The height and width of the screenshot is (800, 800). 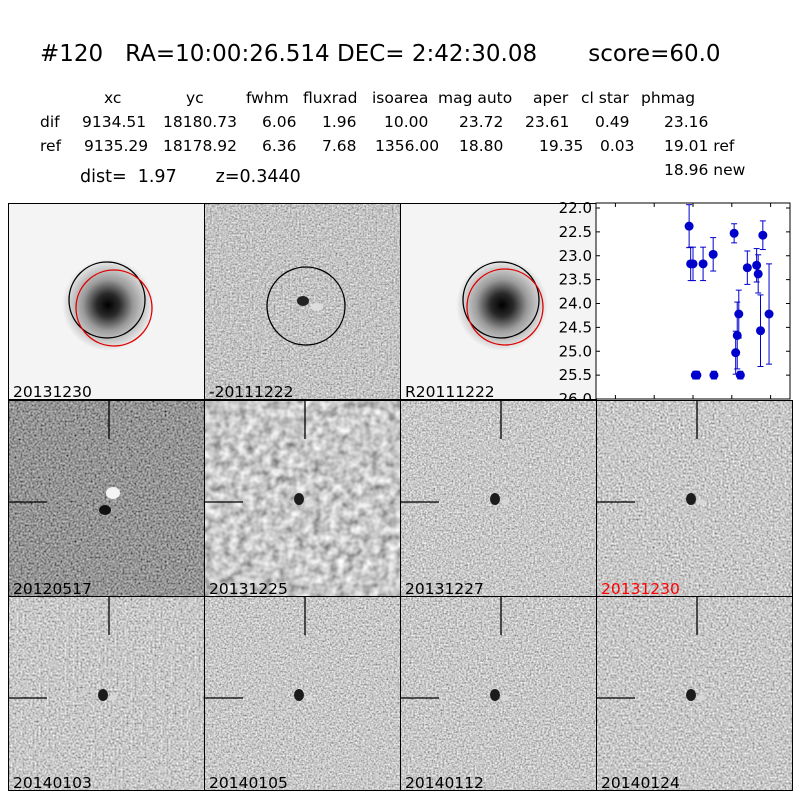 What do you see at coordinates (50, 122) in the screenshot?
I see `row-label-dif: dif` at bounding box center [50, 122].